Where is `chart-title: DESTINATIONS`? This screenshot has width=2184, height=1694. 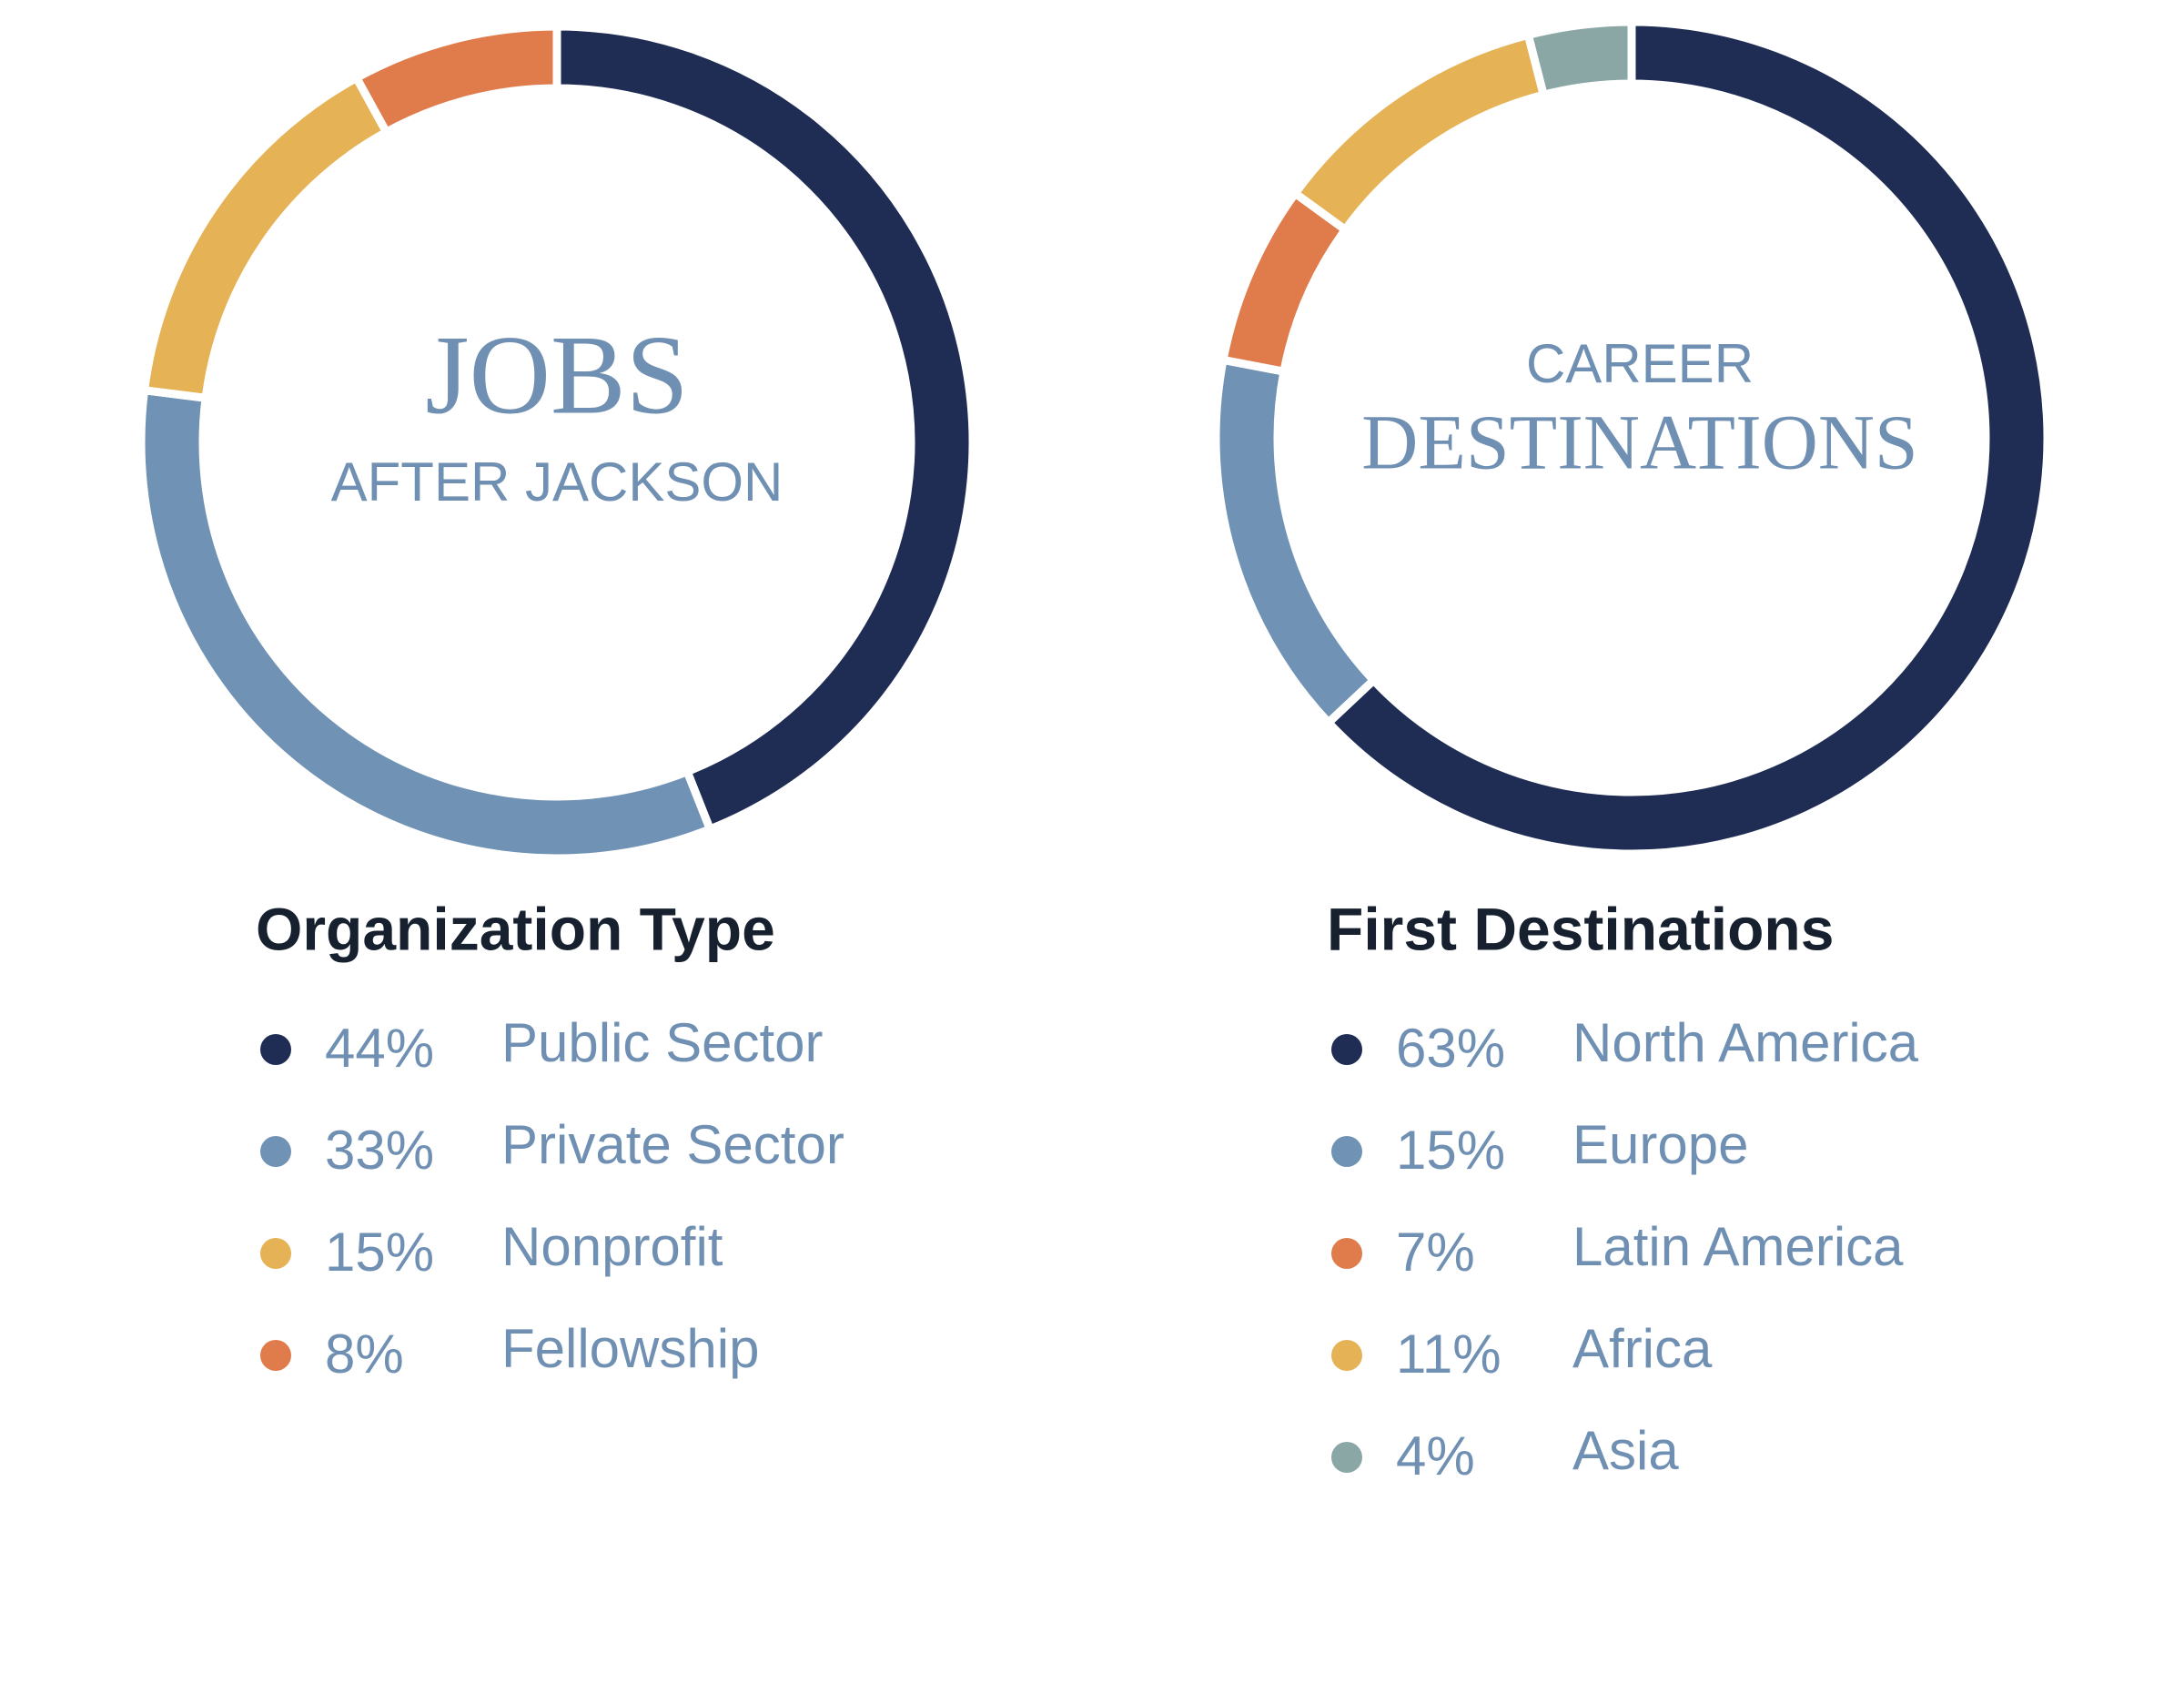
chart-title: DESTINATIONS is located at coordinates (1640, 442).